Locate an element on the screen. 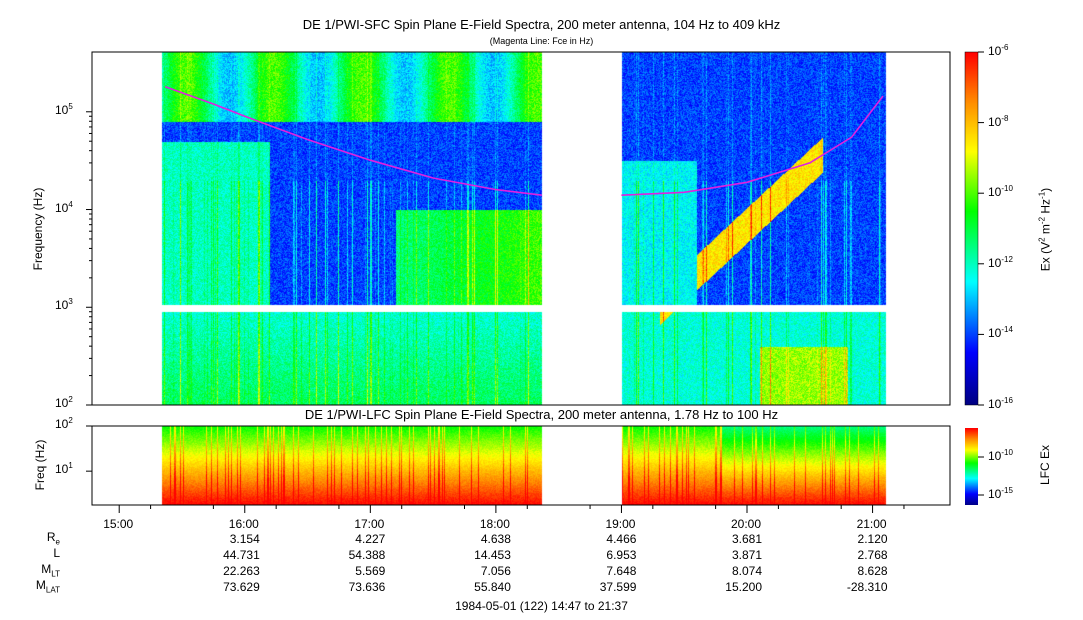 Image resolution: width=1083 pixels, height=620 pixels. ephemeris-value: -28.310 is located at coordinates (867, 587).